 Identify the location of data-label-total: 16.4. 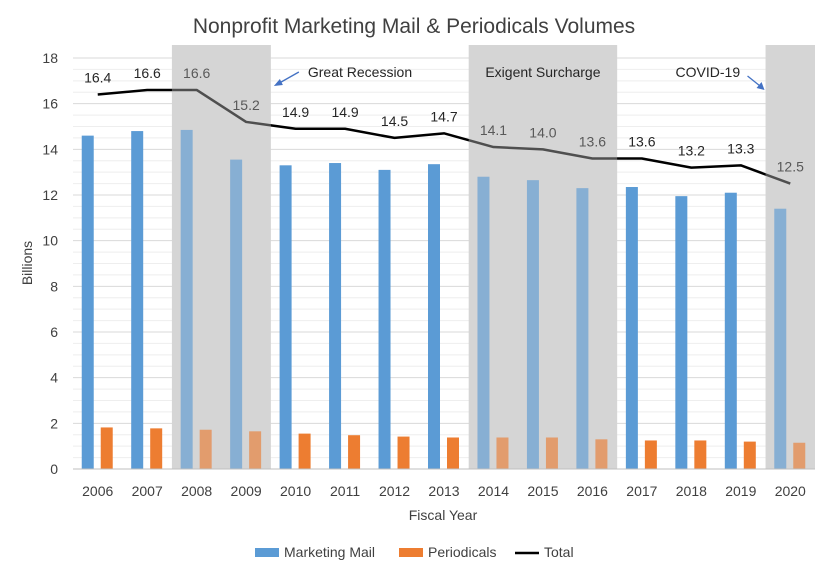
(97, 78).